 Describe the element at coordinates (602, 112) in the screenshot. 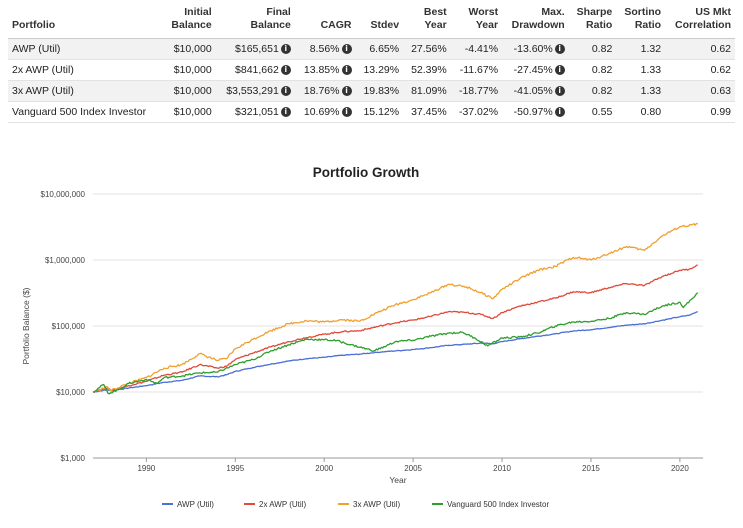

I see `cell-value: 0.55` at that location.